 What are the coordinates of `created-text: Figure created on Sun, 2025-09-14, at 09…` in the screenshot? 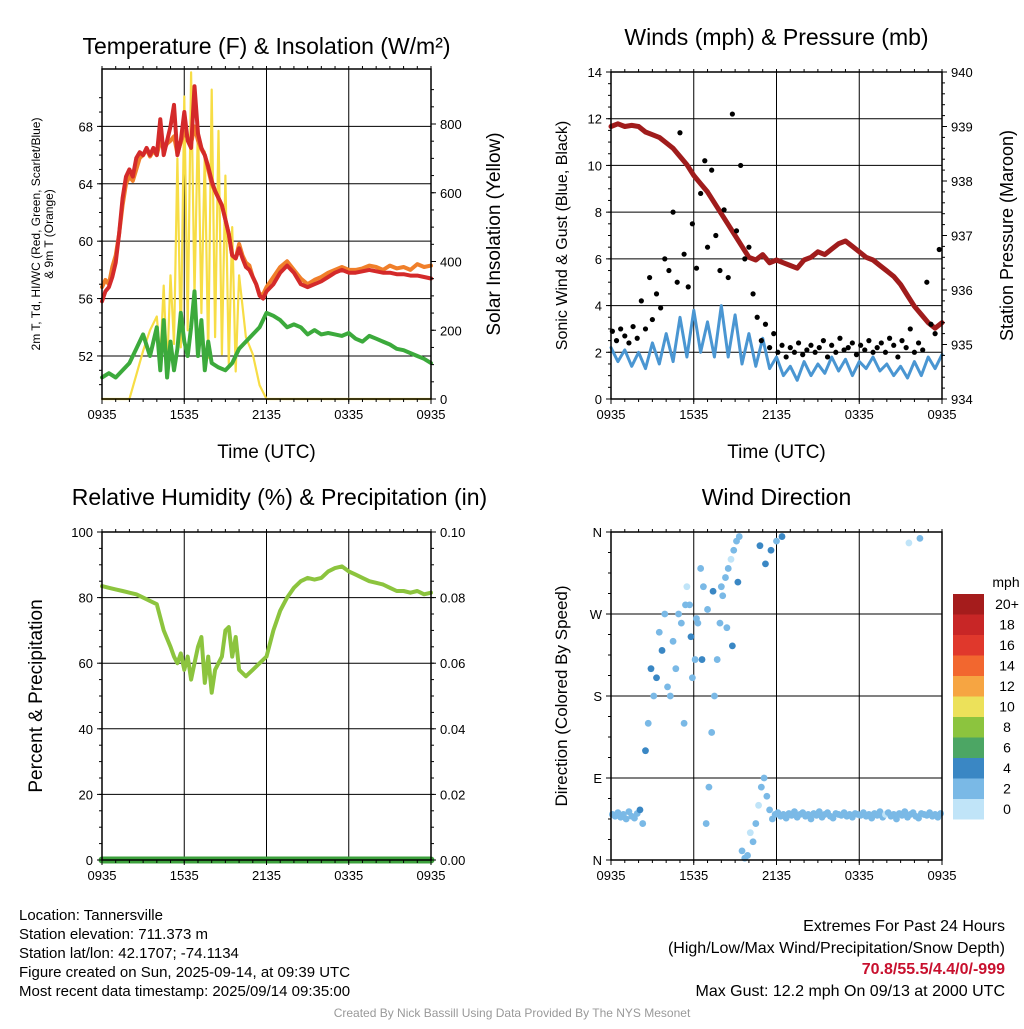 It's located at (185, 972).